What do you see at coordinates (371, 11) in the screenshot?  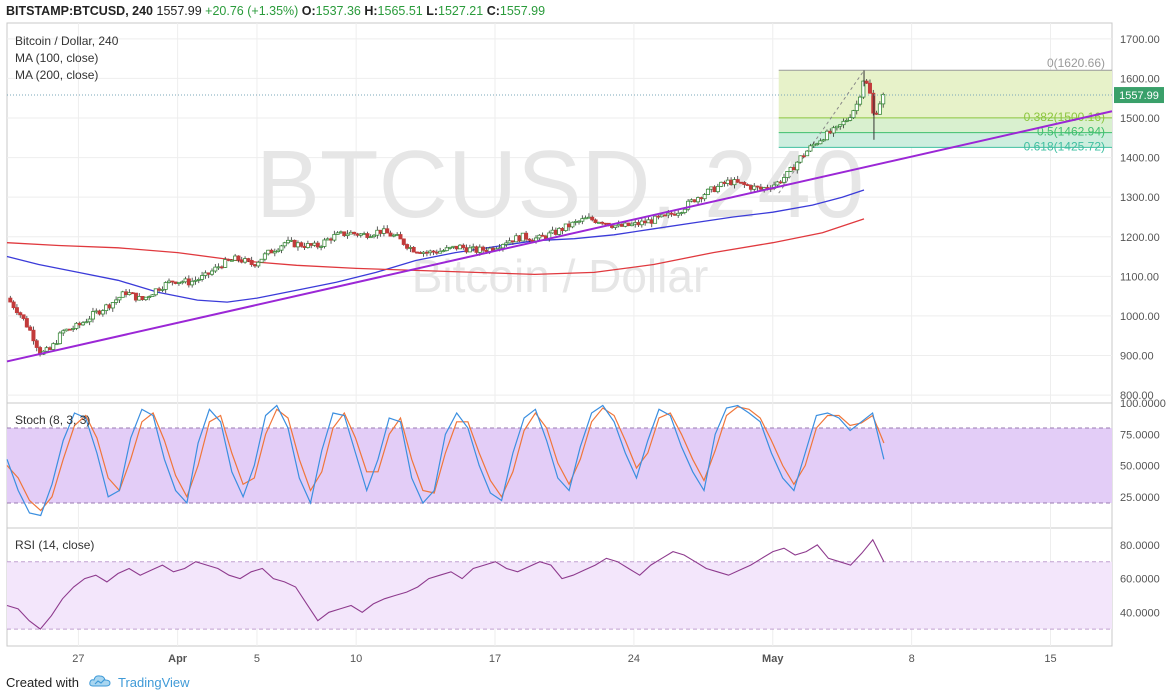 I see `high-label: H:` at bounding box center [371, 11].